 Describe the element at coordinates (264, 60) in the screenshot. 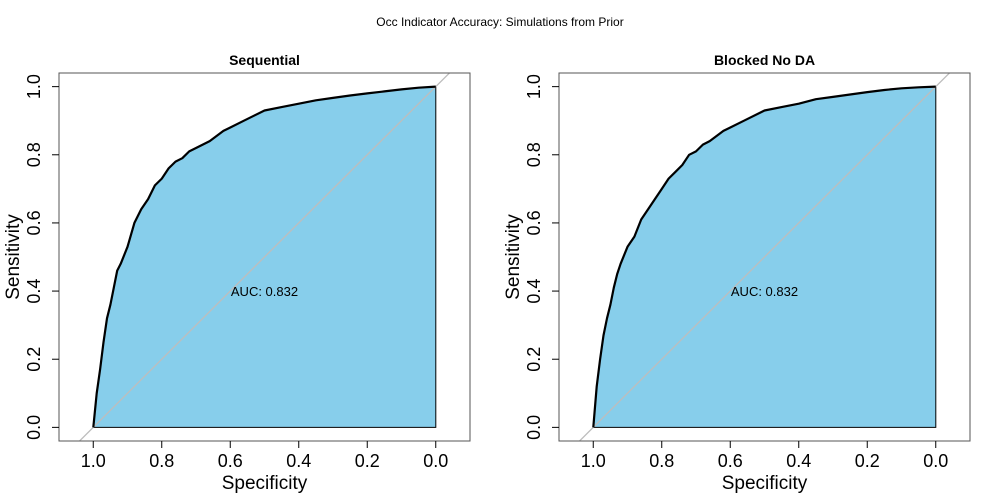

I see `panel-title: Sequential` at that location.